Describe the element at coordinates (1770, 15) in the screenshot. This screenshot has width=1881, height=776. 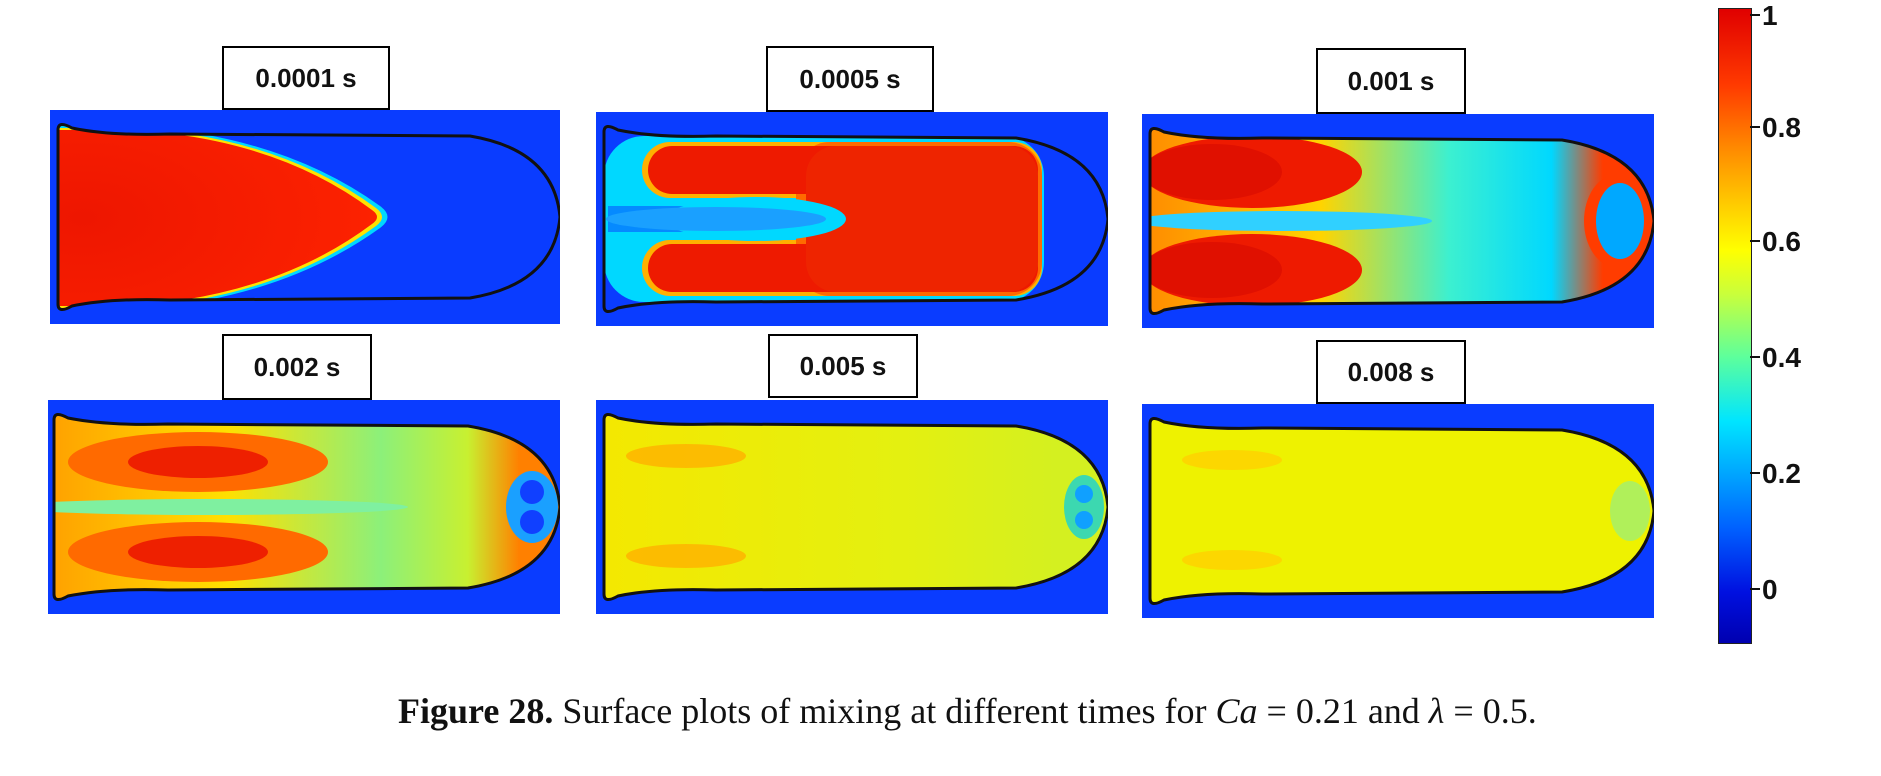
I see `colorbar-tick-label: 1` at that location.